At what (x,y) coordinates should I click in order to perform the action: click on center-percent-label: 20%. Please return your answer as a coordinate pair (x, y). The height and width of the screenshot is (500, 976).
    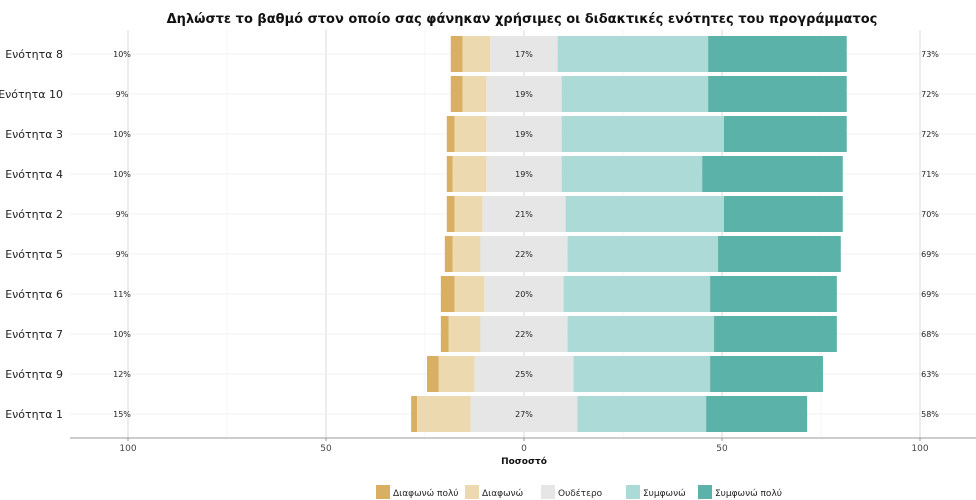
    Looking at the image, I should click on (524, 294).